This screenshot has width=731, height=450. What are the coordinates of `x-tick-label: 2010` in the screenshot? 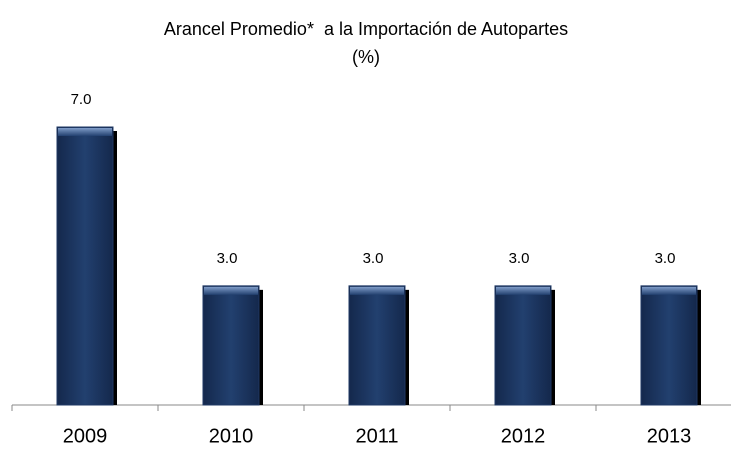 It's located at (231, 436).